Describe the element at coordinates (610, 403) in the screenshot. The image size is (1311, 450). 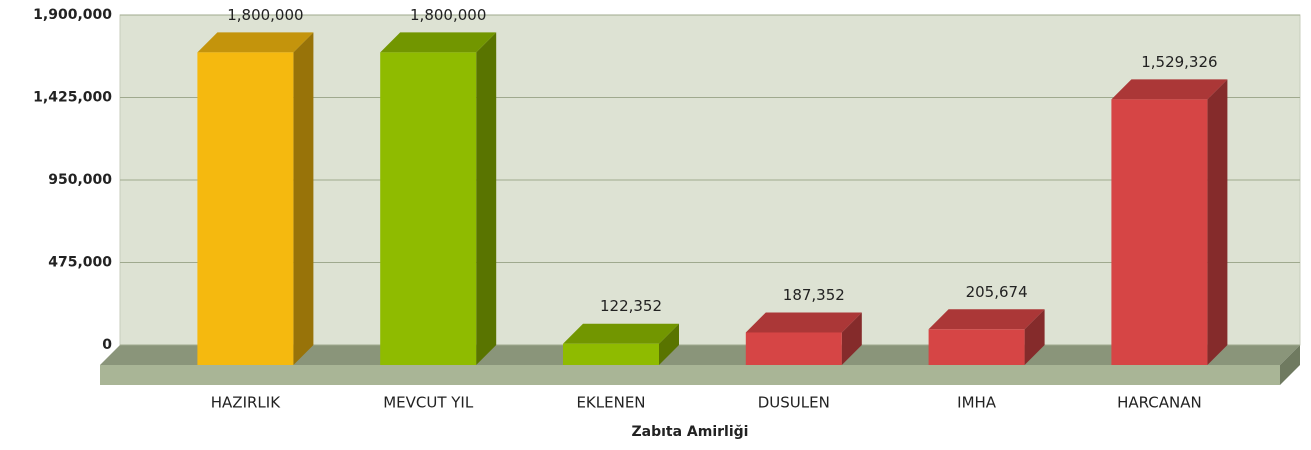
I see `x-tick-label: EKLENEN` at that location.